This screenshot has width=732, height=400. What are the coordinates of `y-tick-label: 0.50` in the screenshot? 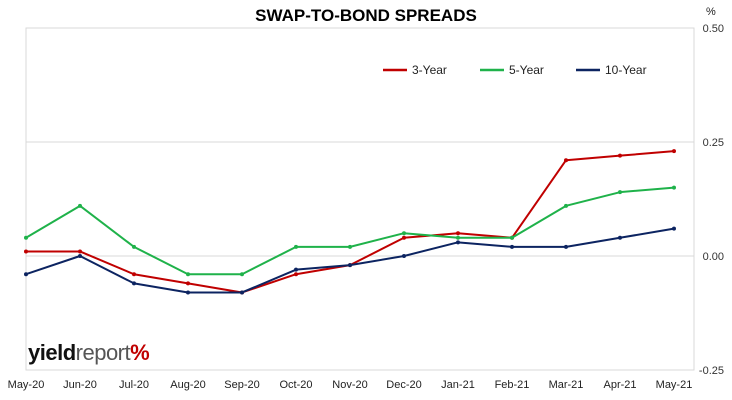 It's located at (713, 29).